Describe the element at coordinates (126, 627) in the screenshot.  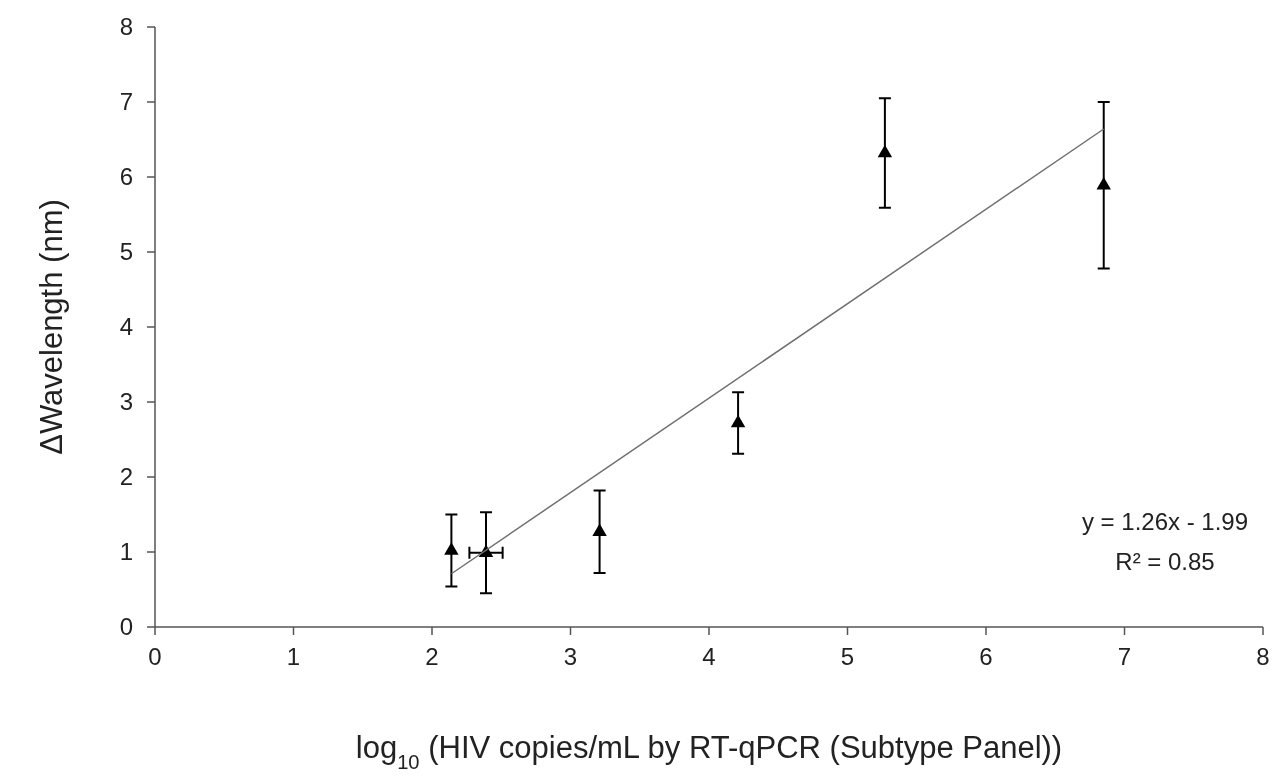
I see `y-tick-label: 0` at that location.